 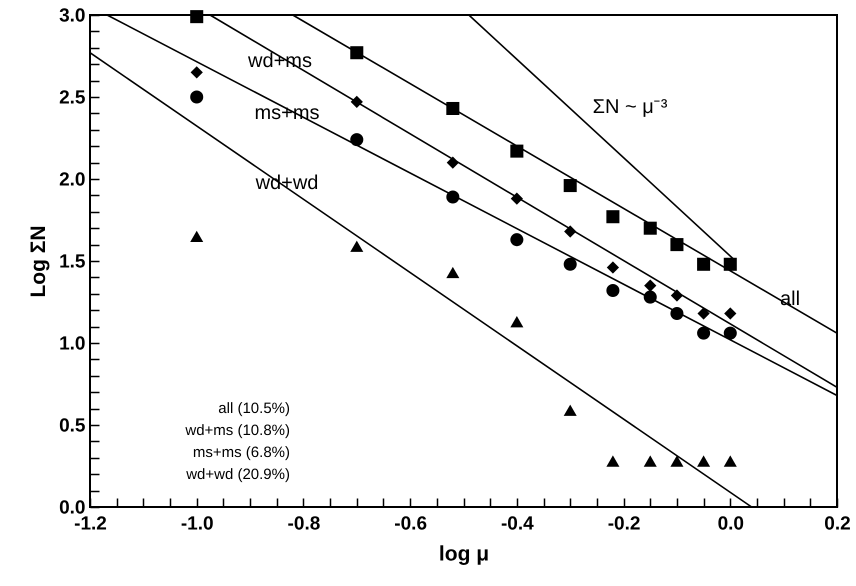 I want to click on y-tick-label: 2.0, so click(x=72, y=180).